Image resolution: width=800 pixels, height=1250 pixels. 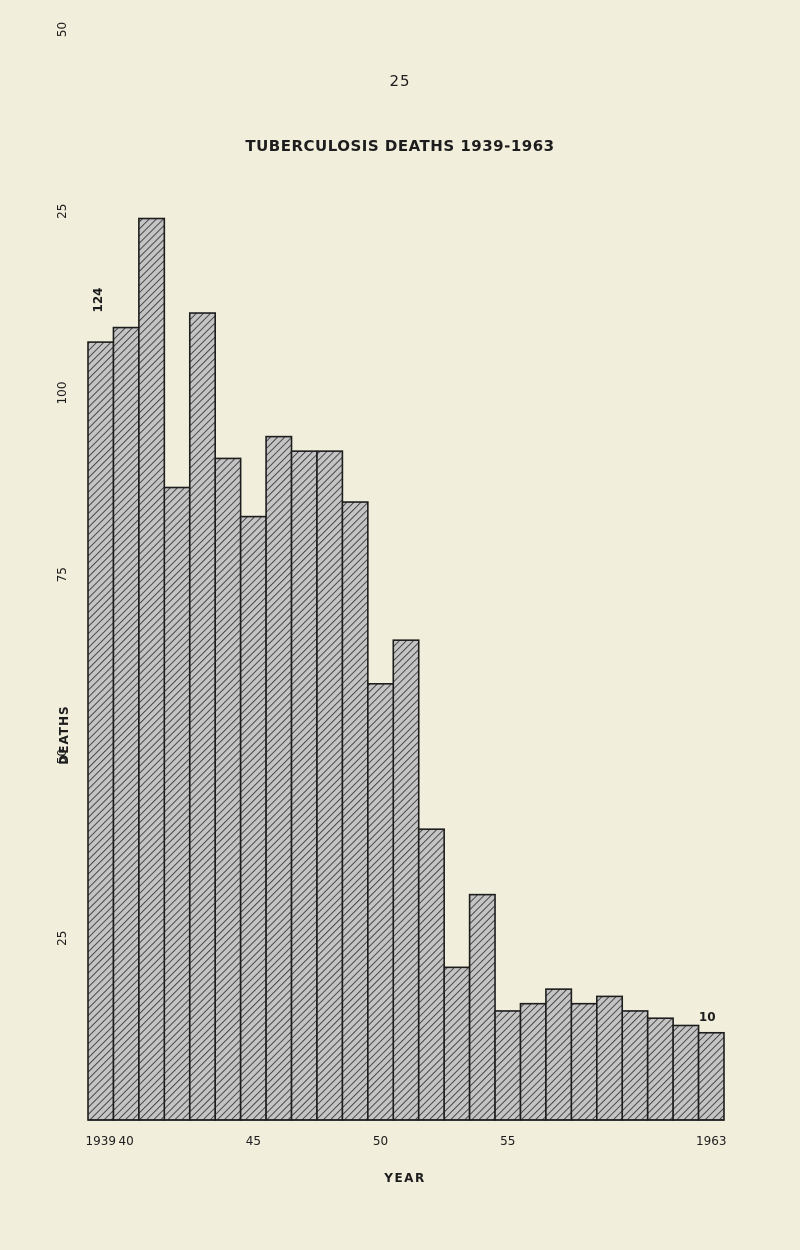 What do you see at coordinates (533, 1061) in the screenshot?
I see `bar-1956` at bounding box center [533, 1061].